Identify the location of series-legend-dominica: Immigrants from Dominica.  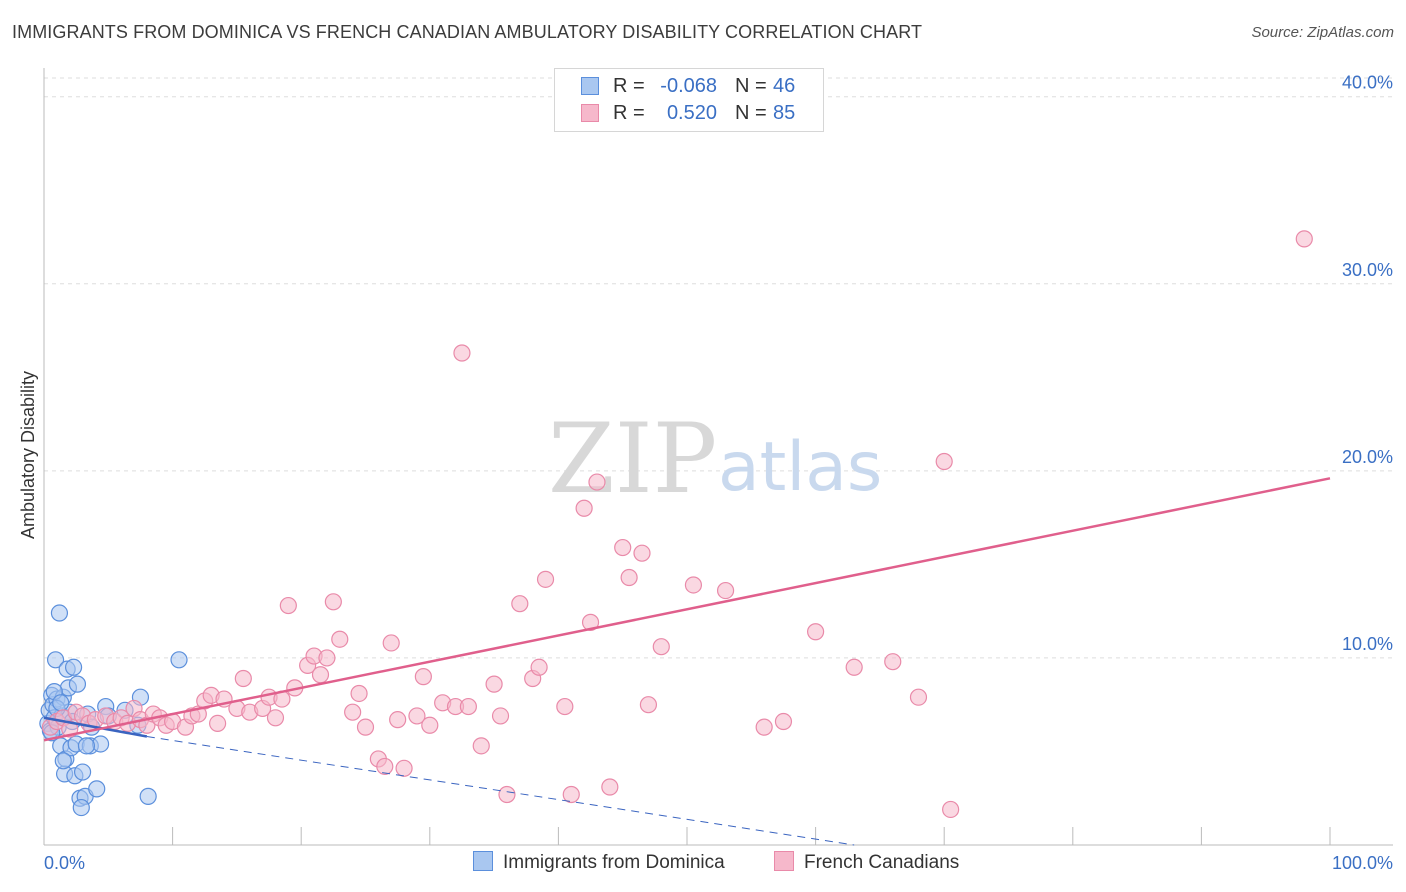
(599, 862).